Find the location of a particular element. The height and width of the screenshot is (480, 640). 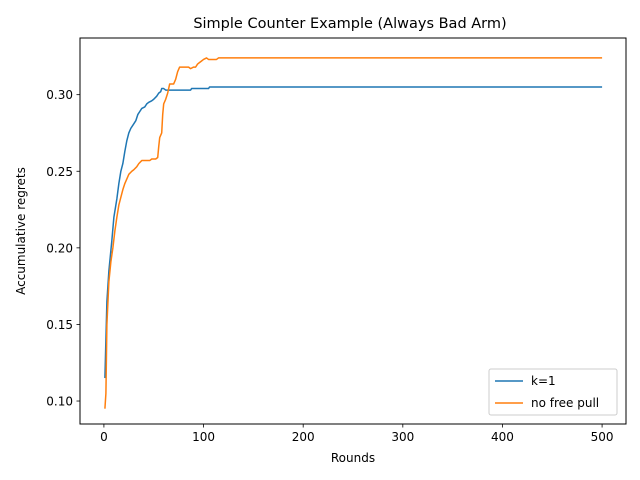

y-tick-label: 0.15 is located at coordinates (59, 325).